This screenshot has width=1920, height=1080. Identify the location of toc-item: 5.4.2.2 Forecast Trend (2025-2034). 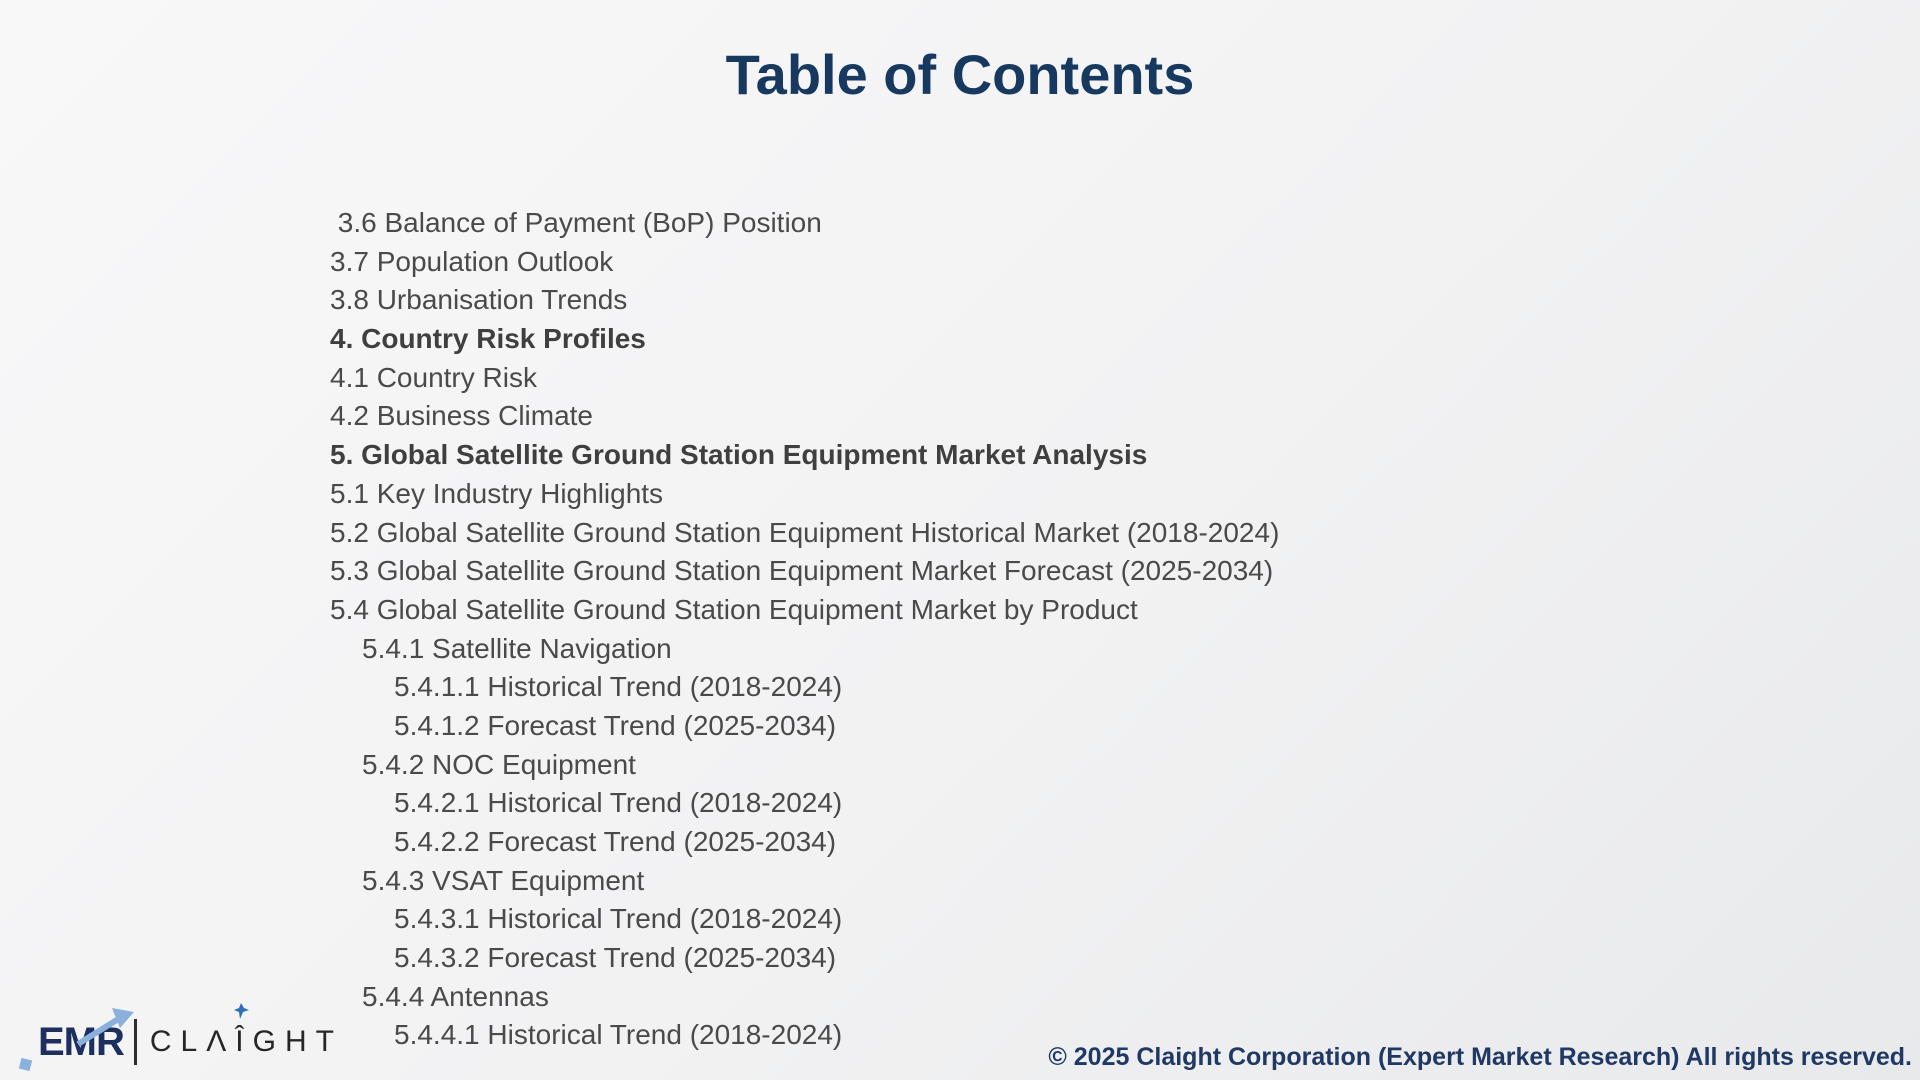
(615, 841).